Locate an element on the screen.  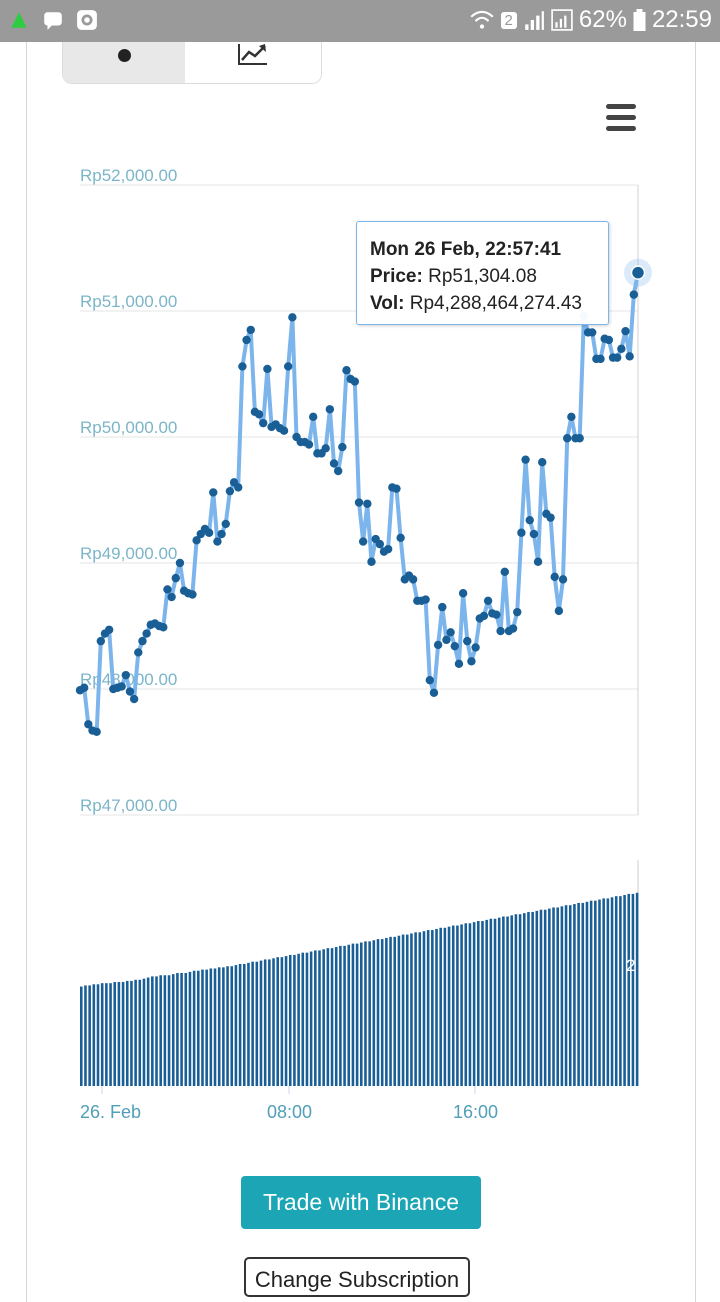
wifi-icon is located at coordinates (481, 19).